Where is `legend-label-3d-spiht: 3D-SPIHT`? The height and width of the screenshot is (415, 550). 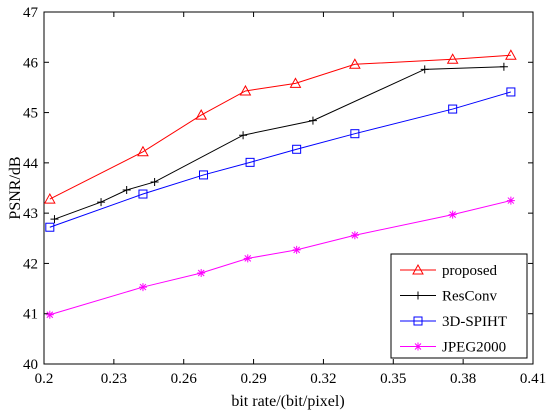 legend-label-3d-spiht: 3D-SPIHT is located at coordinates (474, 322).